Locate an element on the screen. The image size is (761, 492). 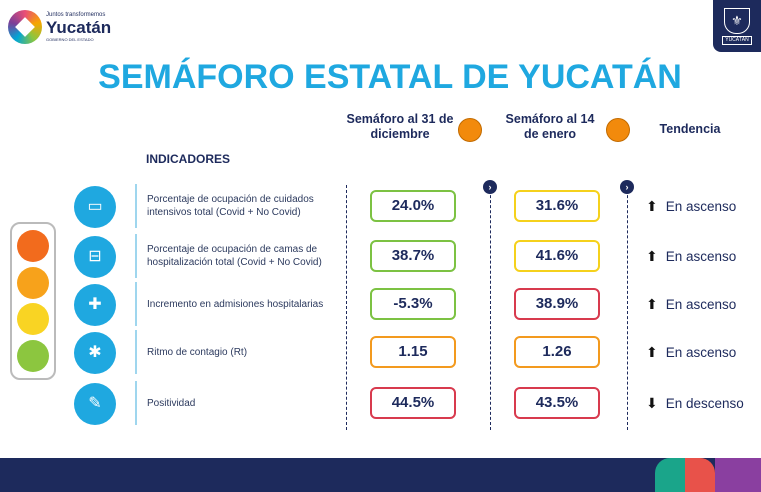
crest-text: YUCATÁN is located at coordinates (737, 40).